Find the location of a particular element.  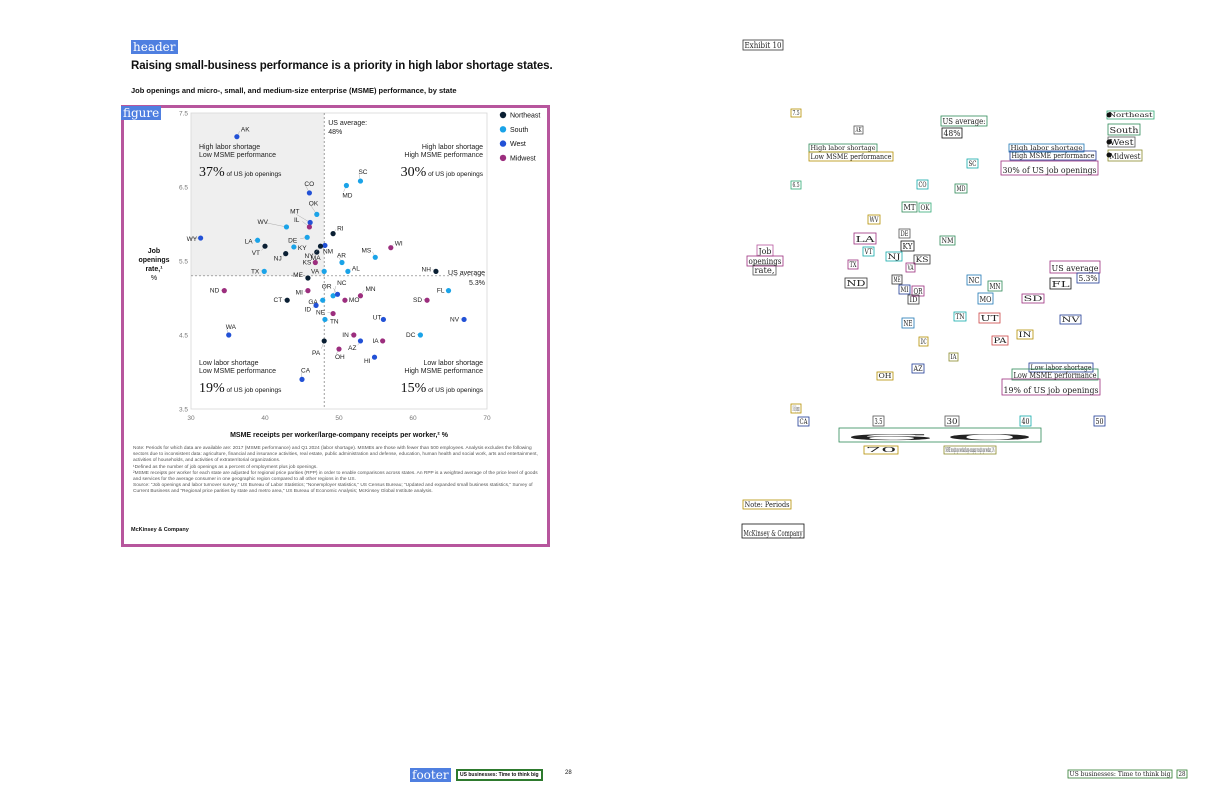

layout-box-label: ND is located at coordinates (856, 283).